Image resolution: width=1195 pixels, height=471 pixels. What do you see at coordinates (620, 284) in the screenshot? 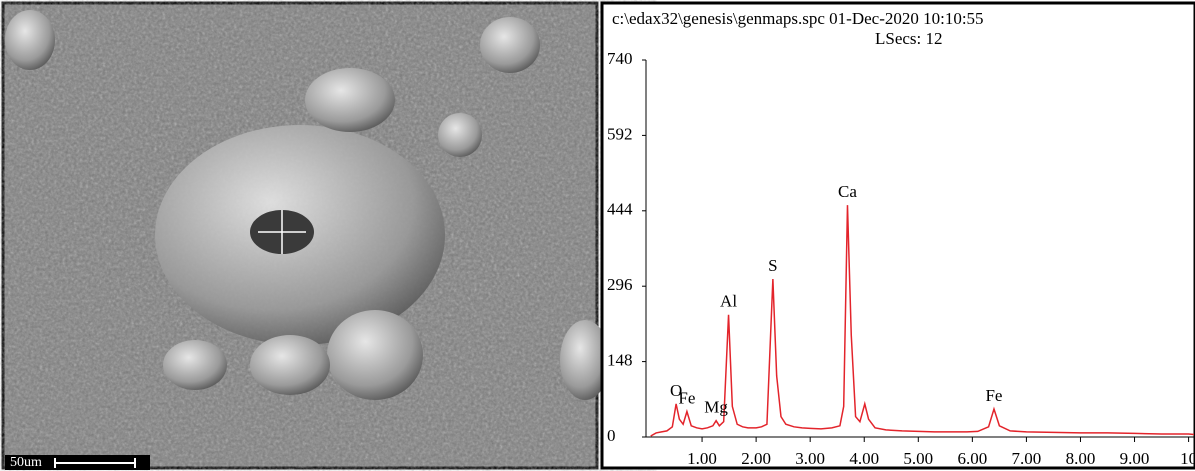
I see `y-tick-label: 296` at bounding box center [620, 284].